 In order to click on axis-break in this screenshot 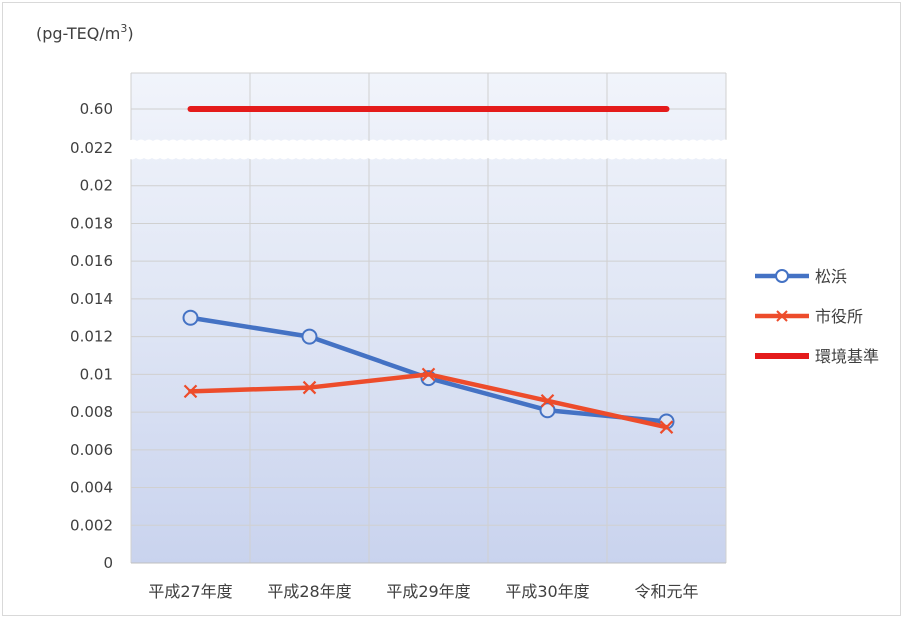, I will do `click(428, 149)`.